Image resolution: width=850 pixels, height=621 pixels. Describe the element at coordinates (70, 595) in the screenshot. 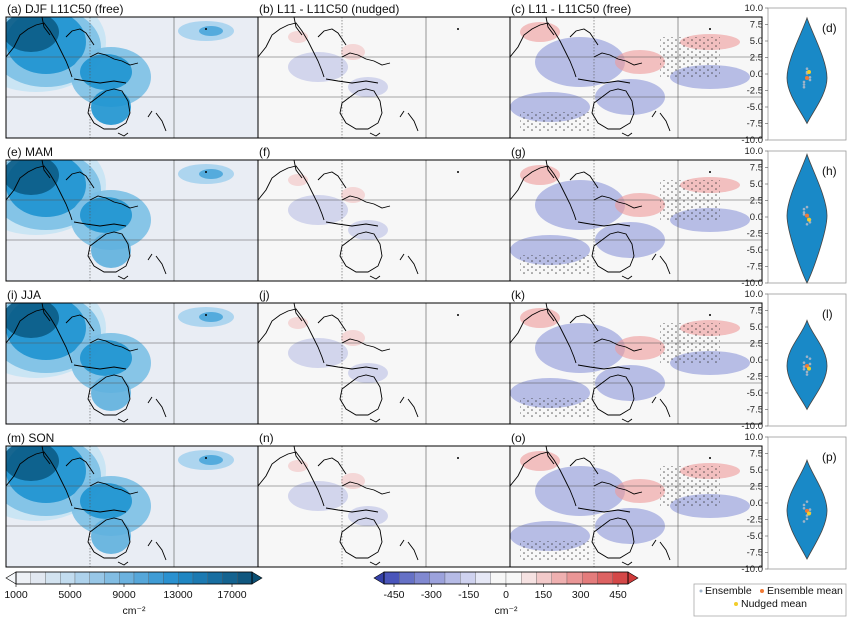

I see `colorbar-tick-label: 5000` at that location.